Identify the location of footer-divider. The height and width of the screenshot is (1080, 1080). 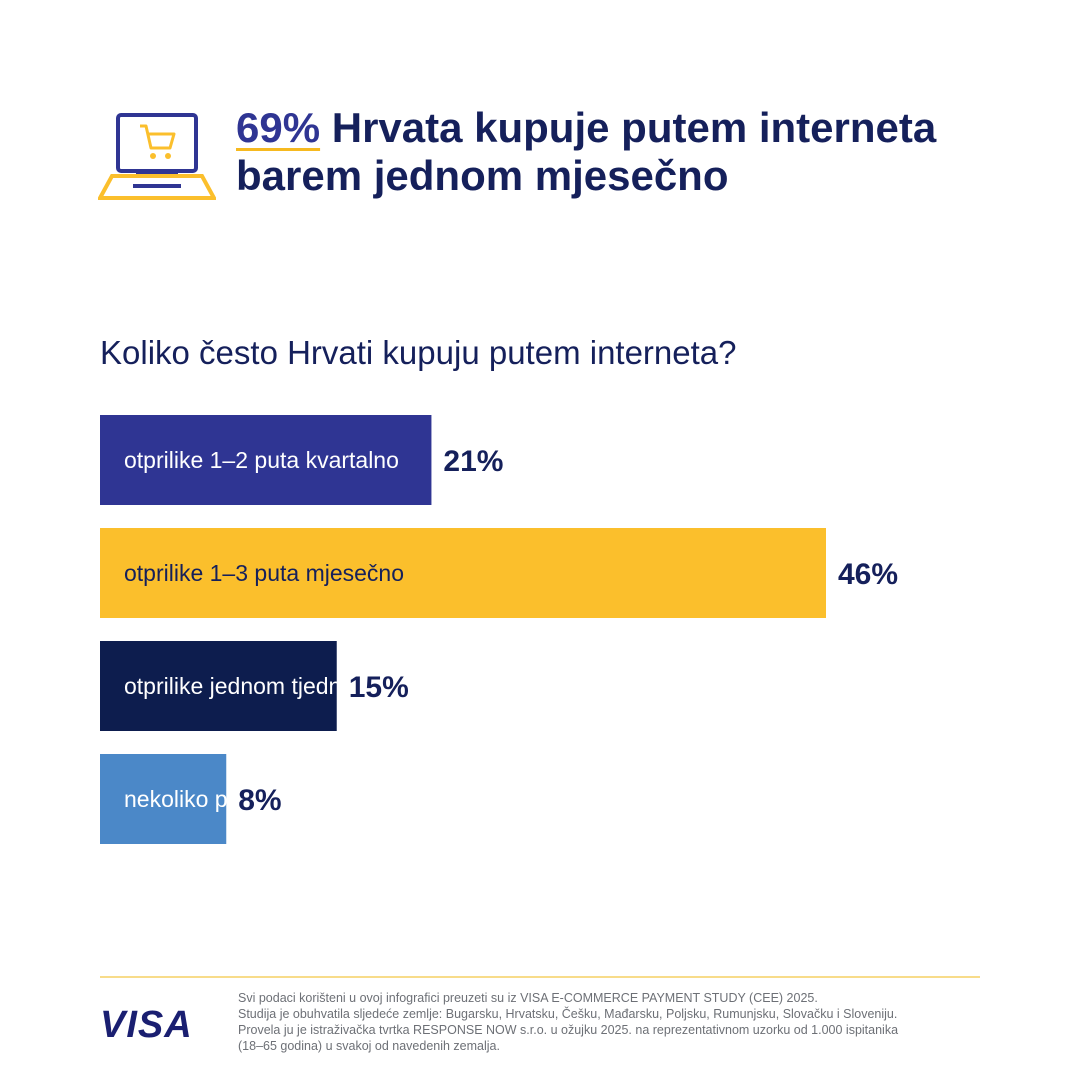
(540, 977).